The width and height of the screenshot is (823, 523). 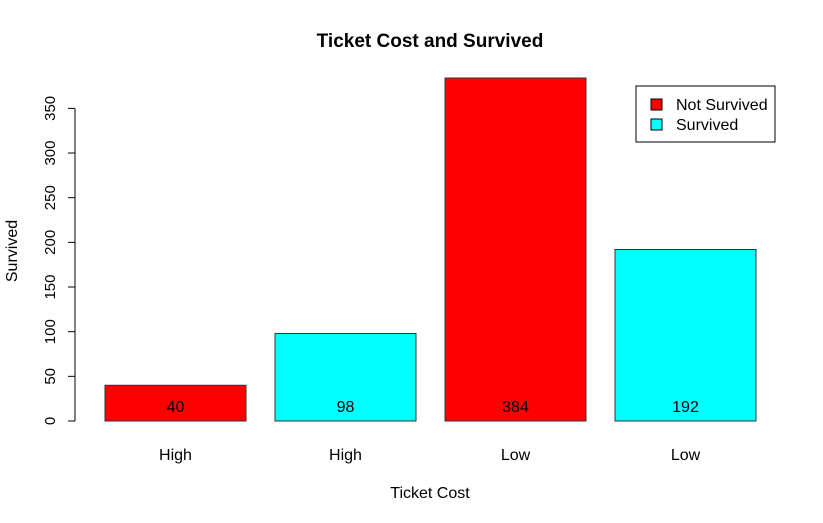 What do you see at coordinates (430, 493) in the screenshot?
I see `x-axis-label: Ticket Cost` at bounding box center [430, 493].